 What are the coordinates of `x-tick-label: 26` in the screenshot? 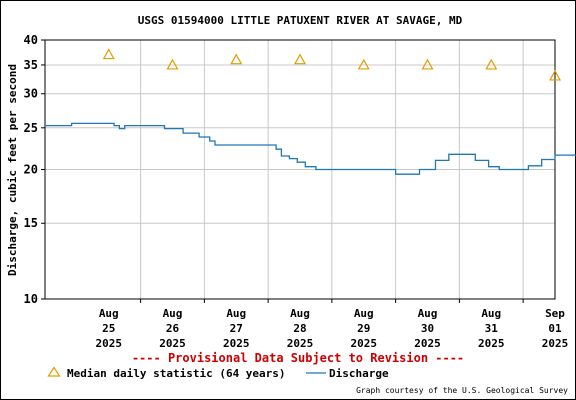 It's located at (173, 328).